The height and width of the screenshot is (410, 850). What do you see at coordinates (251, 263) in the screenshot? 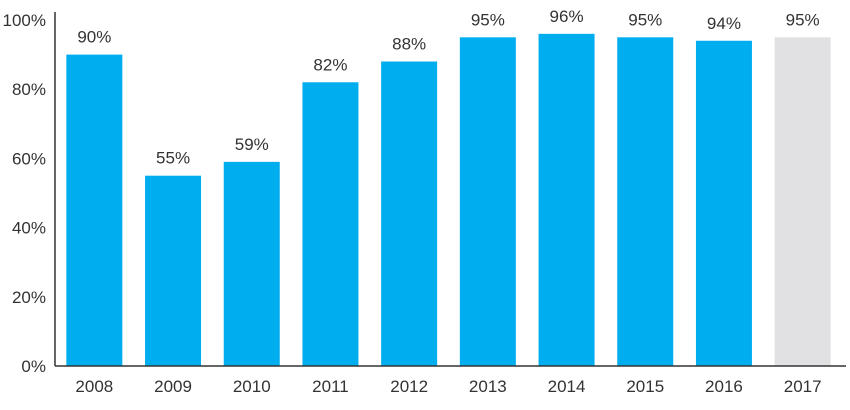
I see `bar-2010` at bounding box center [251, 263].